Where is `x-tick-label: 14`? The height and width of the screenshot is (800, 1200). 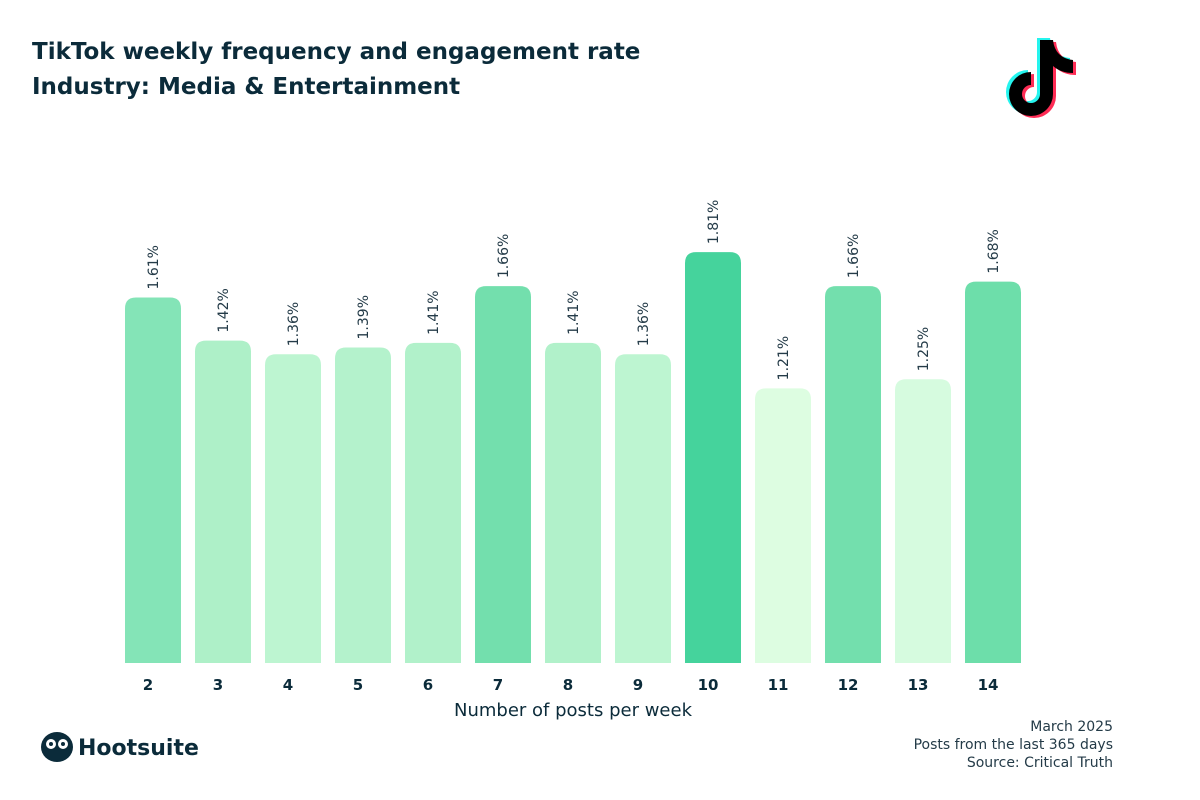
x-tick-label: 14 is located at coordinates (988, 685).